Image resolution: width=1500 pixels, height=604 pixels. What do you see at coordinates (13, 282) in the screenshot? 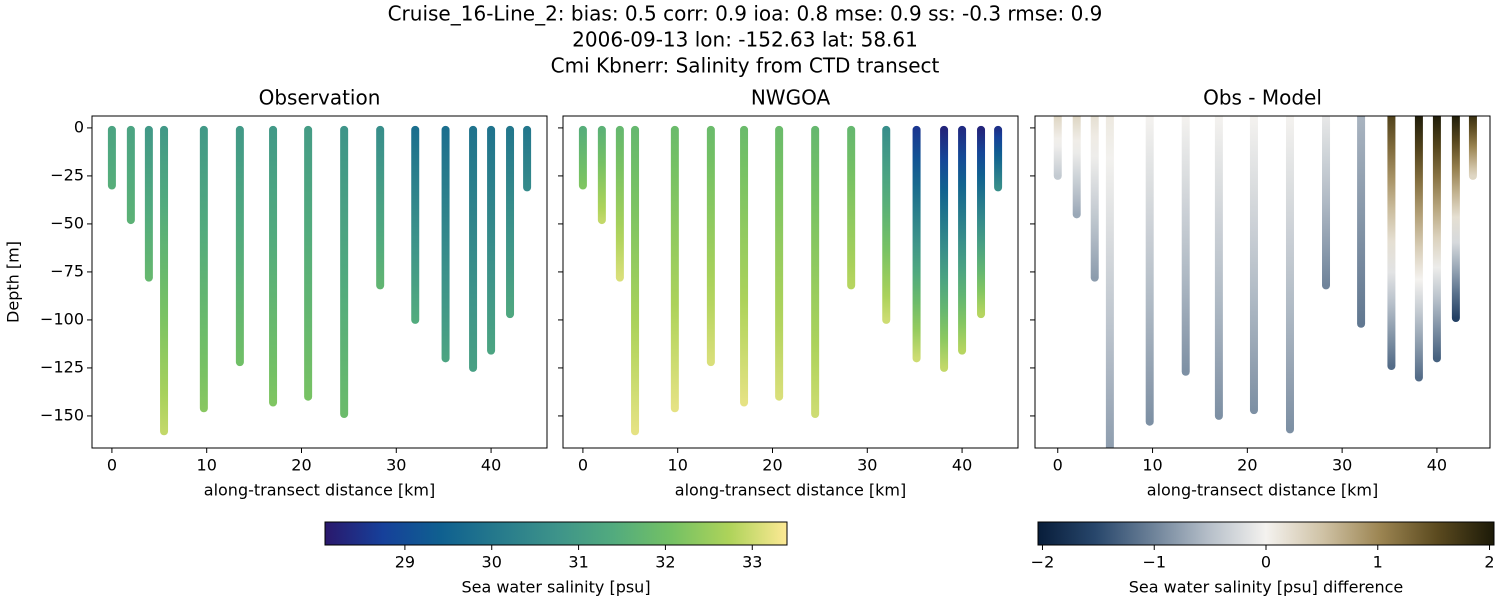
I see `y-axis-label: Depth [m]` at bounding box center [13, 282].